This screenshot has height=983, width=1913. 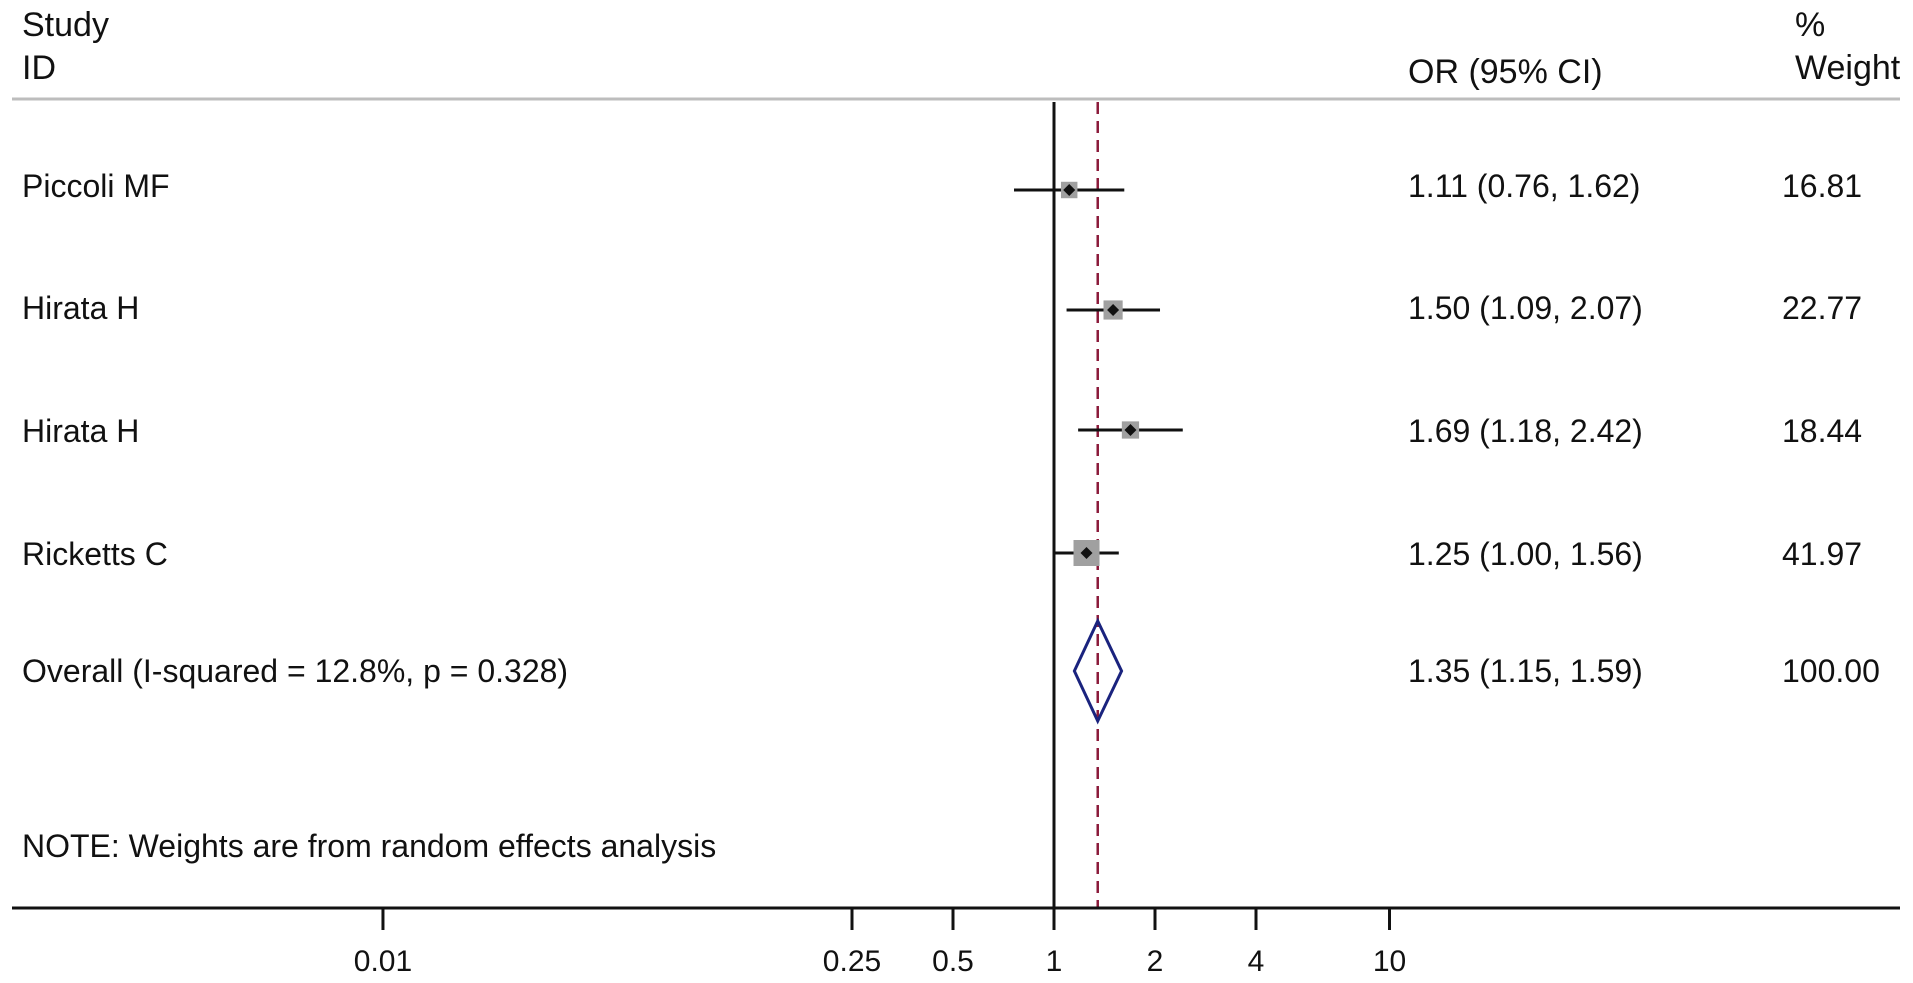 I want to click on x-tick-label: 0.25, so click(x=852, y=961).